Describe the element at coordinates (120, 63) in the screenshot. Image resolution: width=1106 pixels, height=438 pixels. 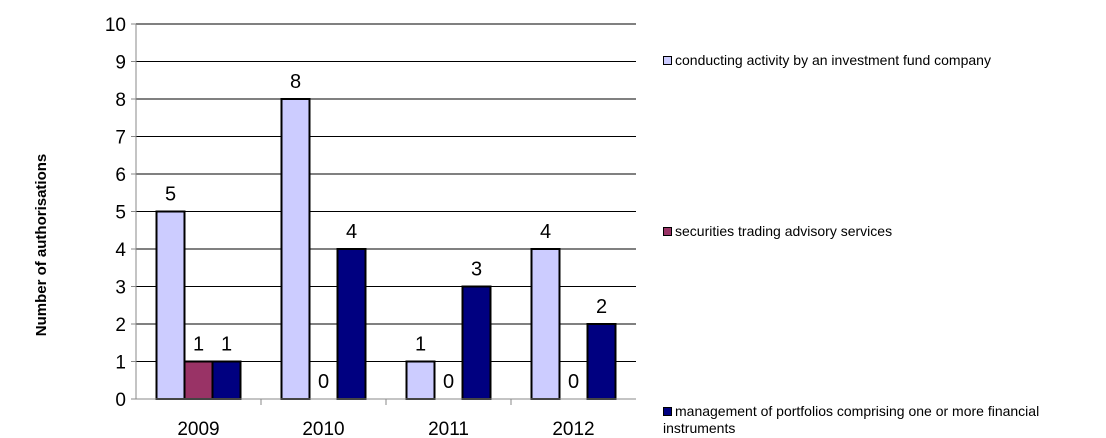
I see `y-tick-label: 9` at that location.